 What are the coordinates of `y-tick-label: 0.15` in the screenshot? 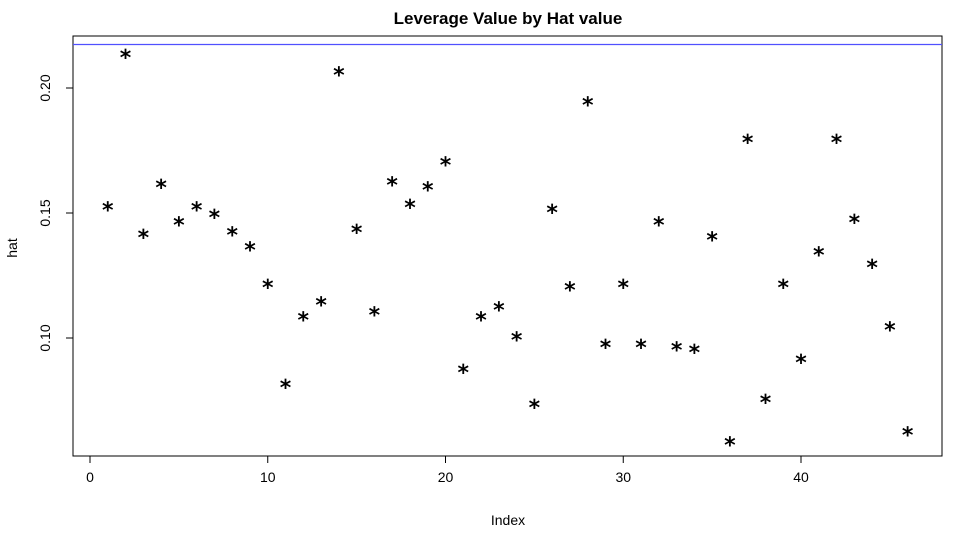 It's located at (45, 212).